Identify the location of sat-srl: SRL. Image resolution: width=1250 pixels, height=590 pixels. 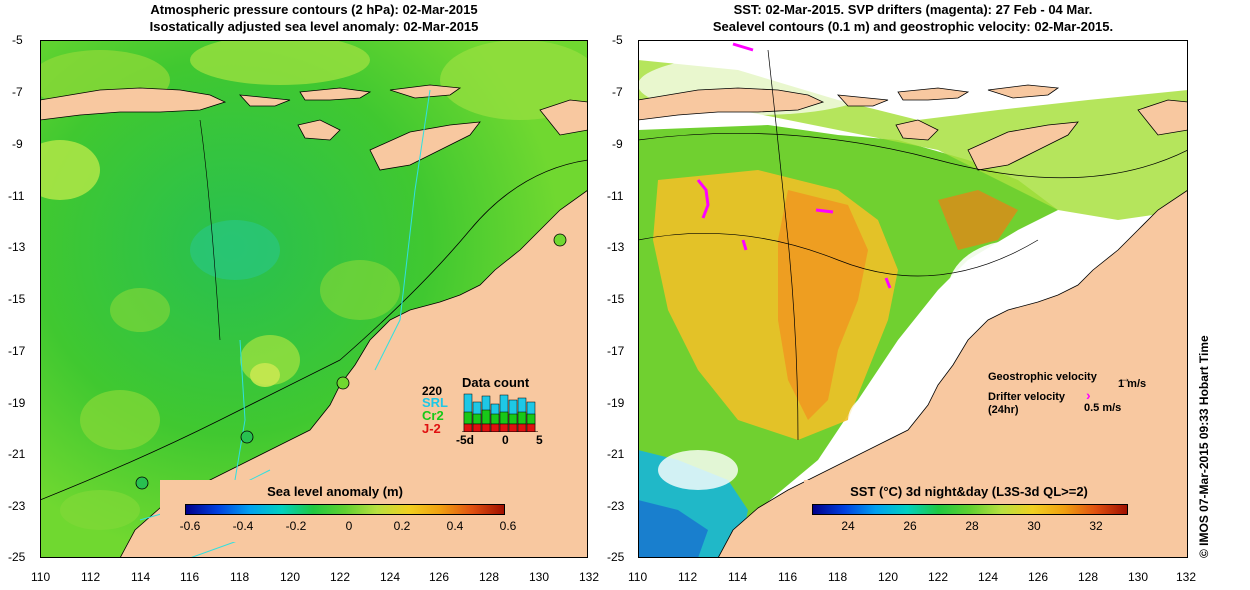
(435, 402).